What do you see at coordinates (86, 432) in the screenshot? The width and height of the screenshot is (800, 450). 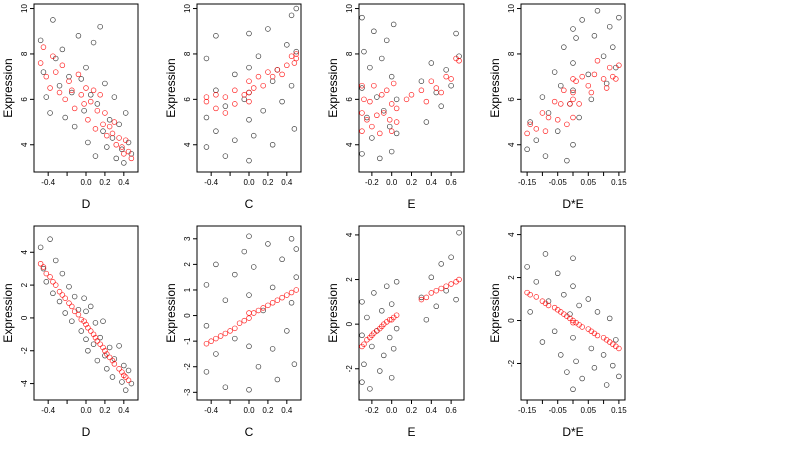 I see `x-axis-label: D` at bounding box center [86, 432].